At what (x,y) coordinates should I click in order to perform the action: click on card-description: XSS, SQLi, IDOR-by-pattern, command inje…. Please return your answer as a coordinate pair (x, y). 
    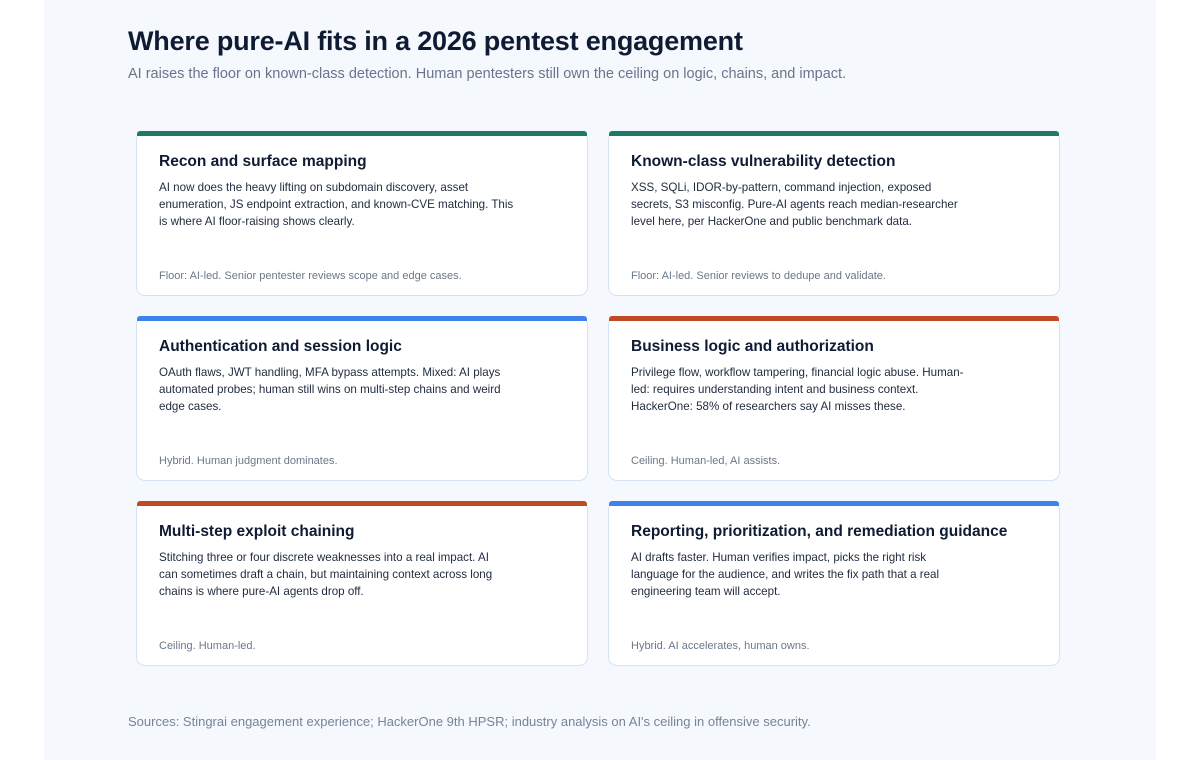
    Looking at the image, I should click on (794, 204).